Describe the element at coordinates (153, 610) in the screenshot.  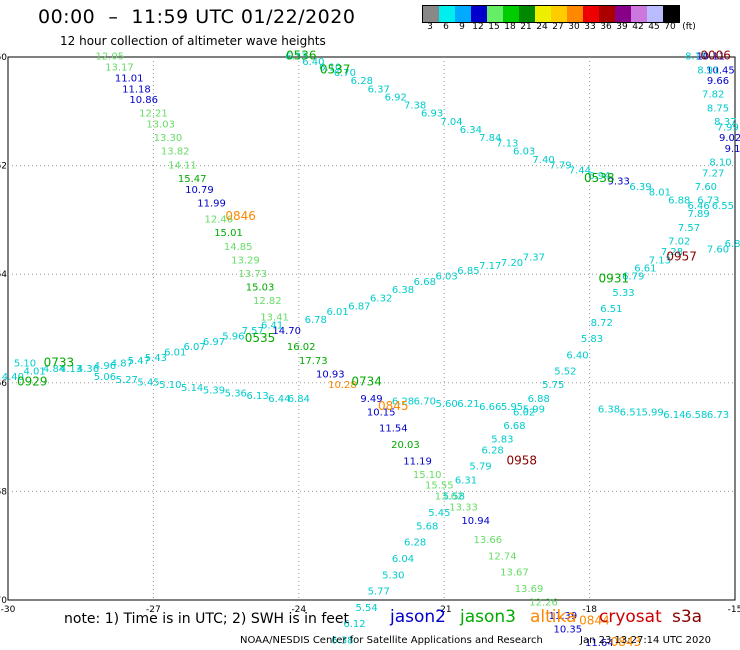
I see `lon-tick-label: -27` at that location.